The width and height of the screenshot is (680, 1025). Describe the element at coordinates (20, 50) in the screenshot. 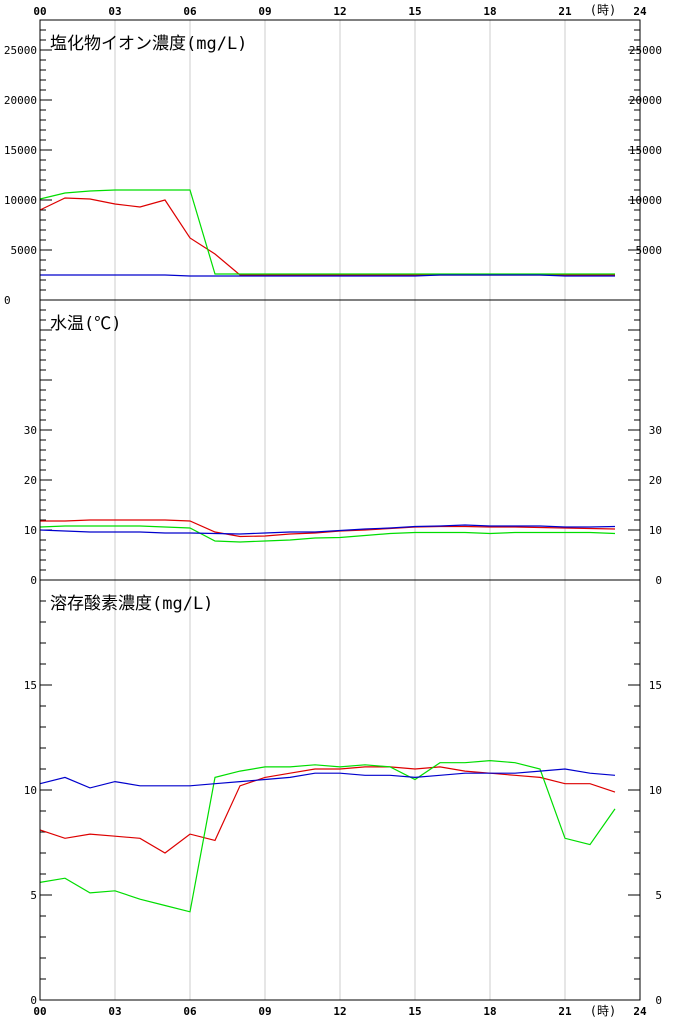

I see `y-tick-label-left: 25000` at that location.